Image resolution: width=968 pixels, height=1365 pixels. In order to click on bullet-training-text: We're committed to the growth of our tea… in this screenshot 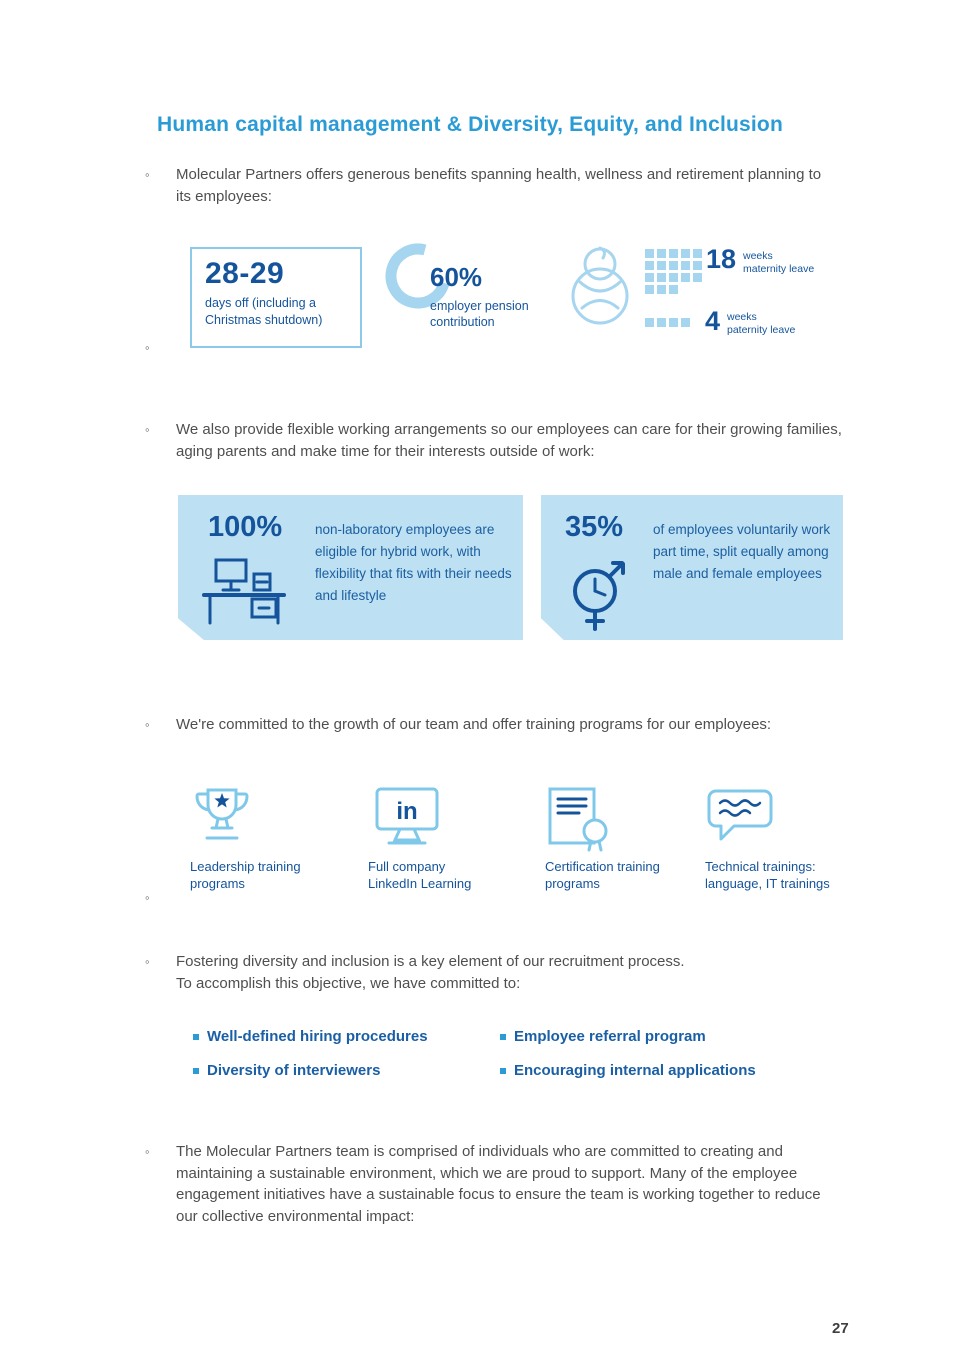, I will do `click(474, 724)`.